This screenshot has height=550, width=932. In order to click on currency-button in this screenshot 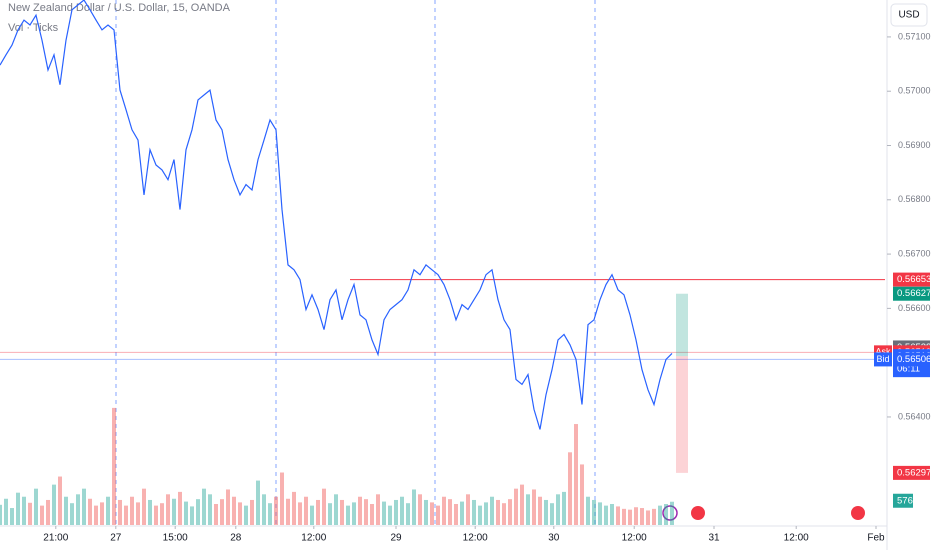, I will do `click(909, 15)`.